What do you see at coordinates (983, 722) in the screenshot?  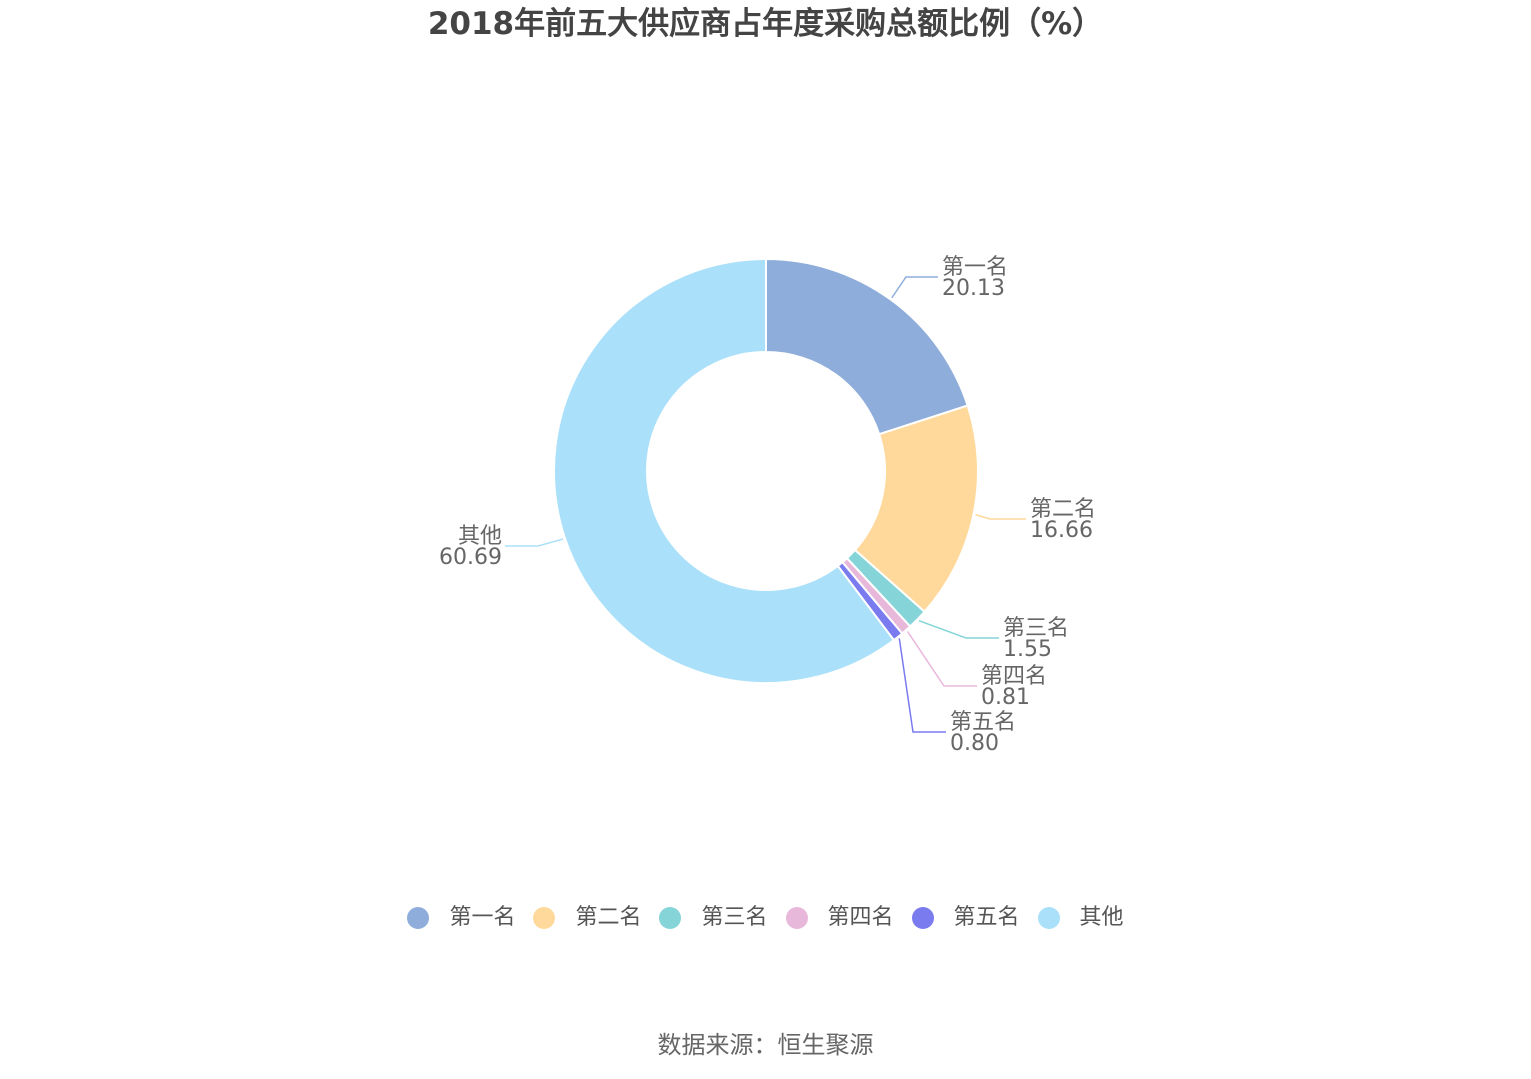 I see `slice-category-label: 第五名` at bounding box center [983, 722].